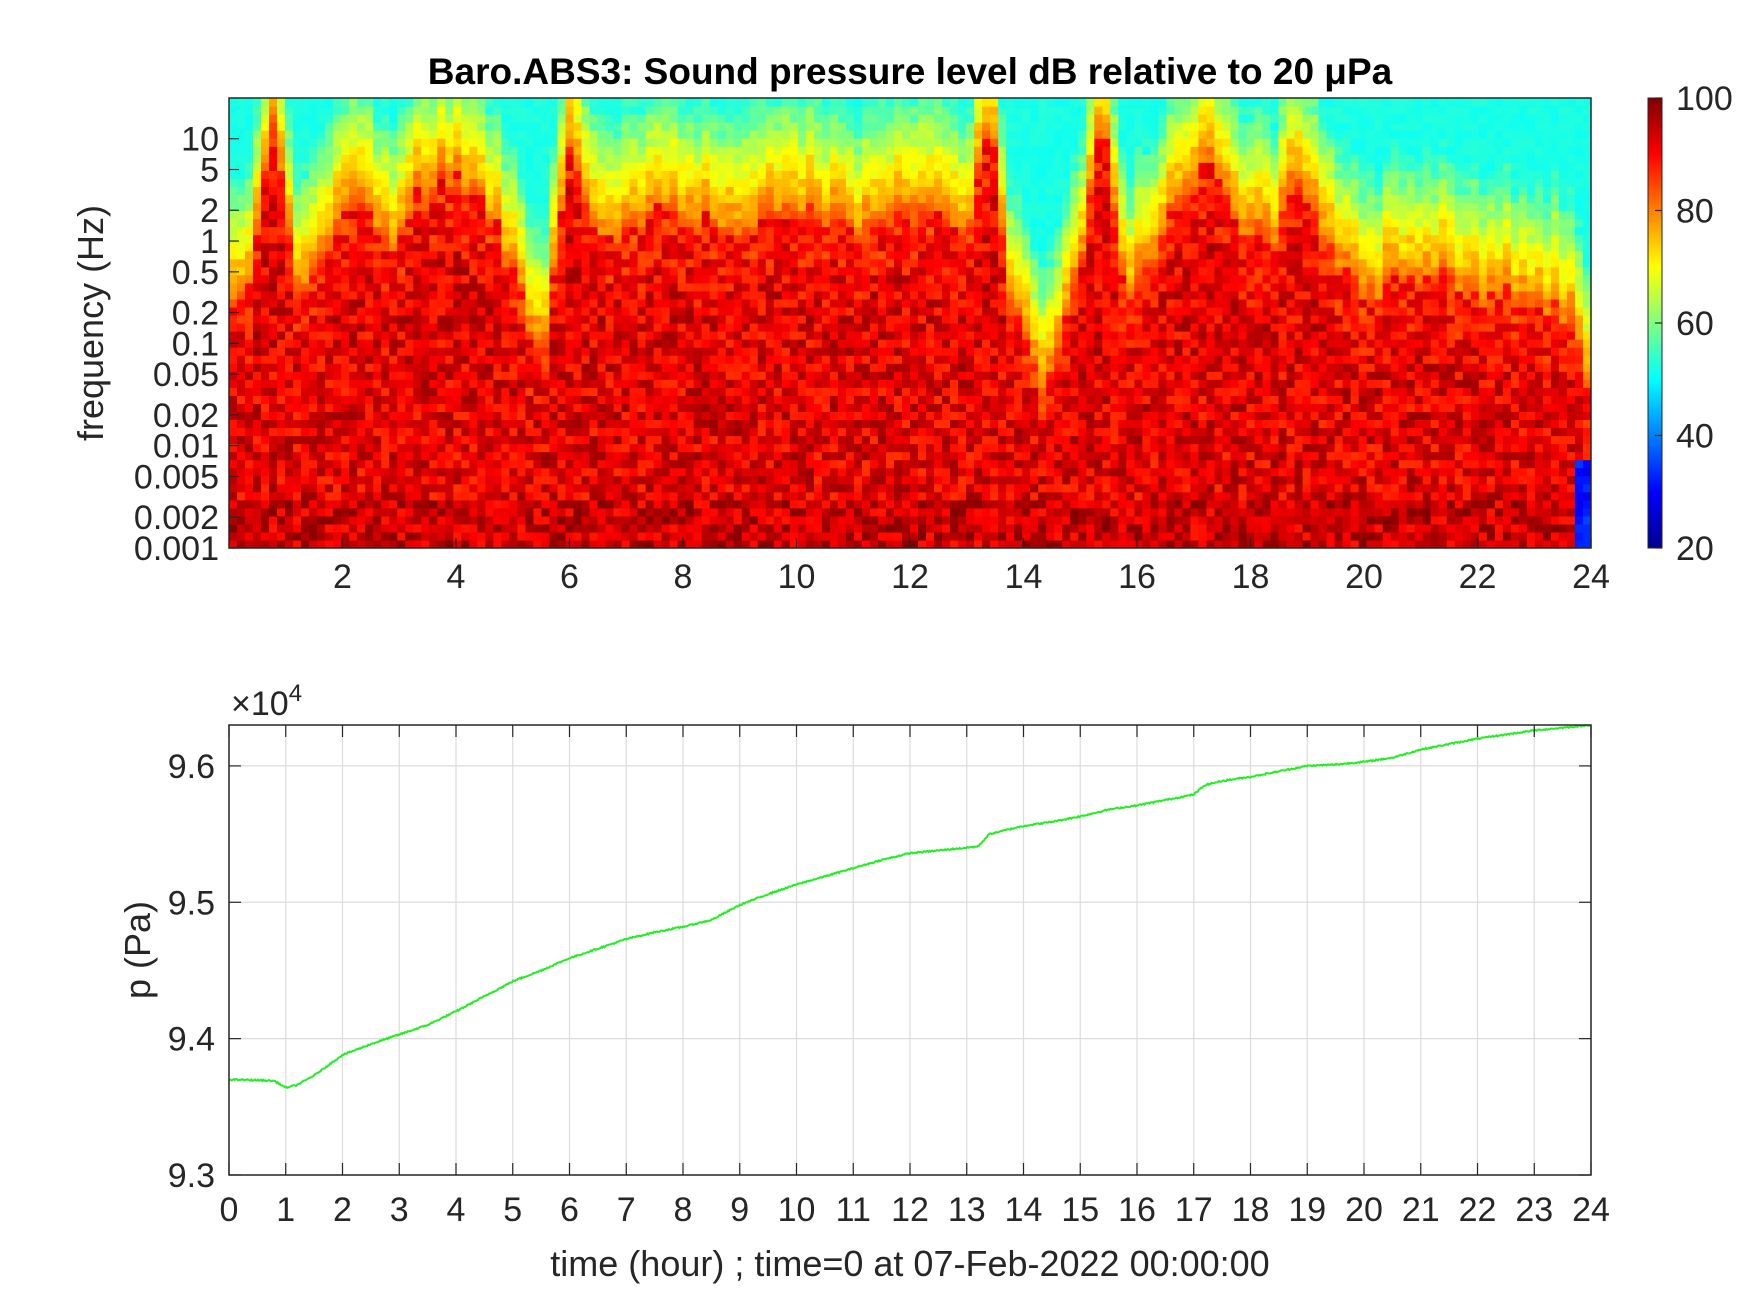 The height and width of the screenshot is (1313, 1750). I want to click on pressure-x-tick-label: 22, so click(1478, 1210).